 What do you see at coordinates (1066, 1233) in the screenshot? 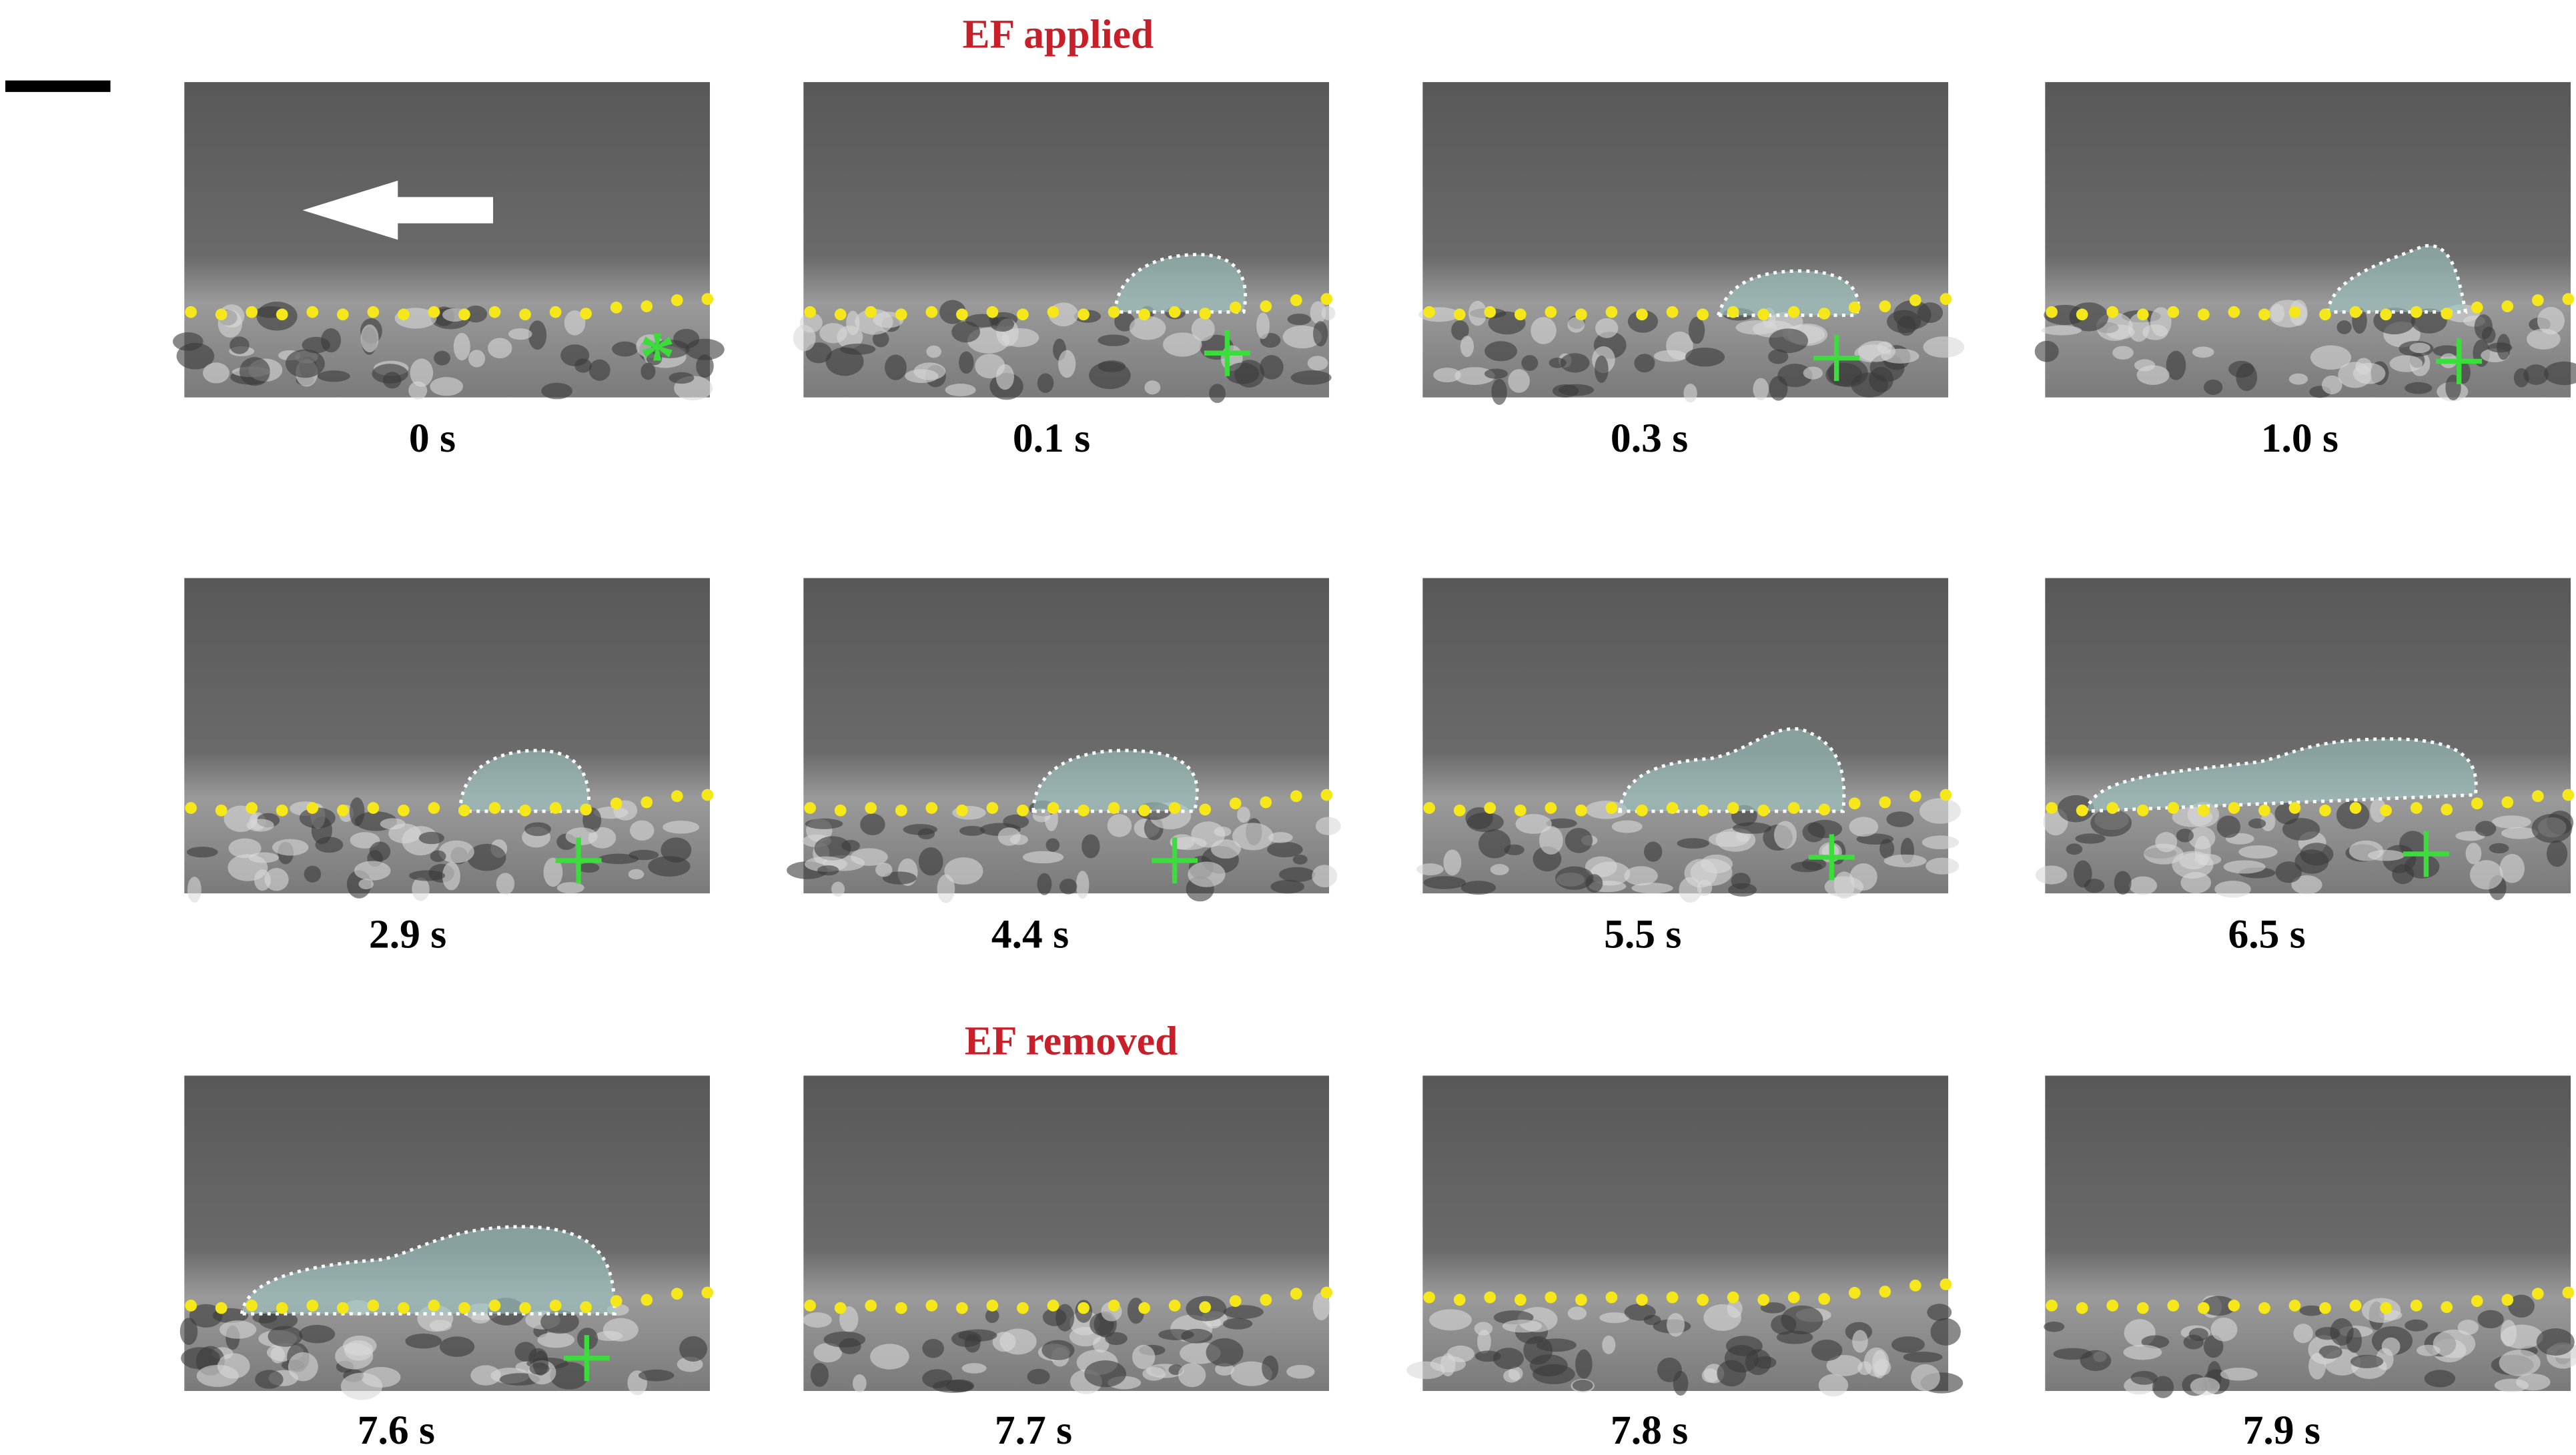
I see `panel-background` at bounding box center [1066, 1233].